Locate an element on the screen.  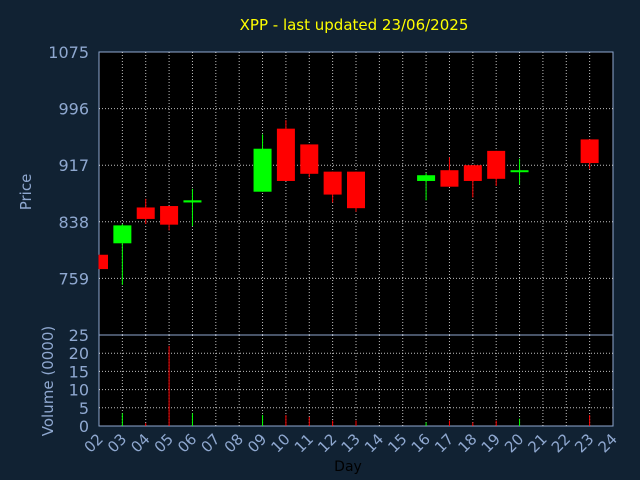
volume-tick-label: 20 is located at coordinates (79, 353).